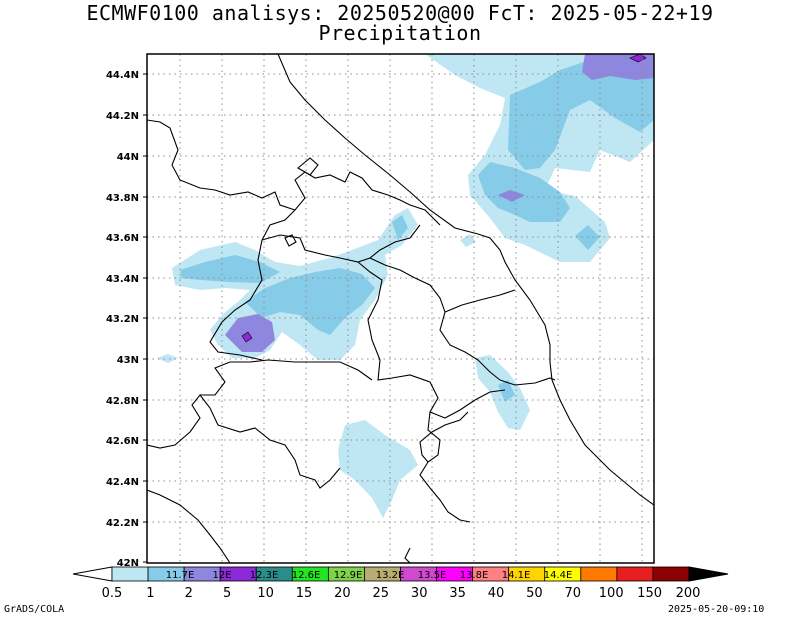 This screenshot has height=618, width=800. Describe the element at coordinates (407, 555) in the screenshot. I see `region-boundary-south-c` at that location.